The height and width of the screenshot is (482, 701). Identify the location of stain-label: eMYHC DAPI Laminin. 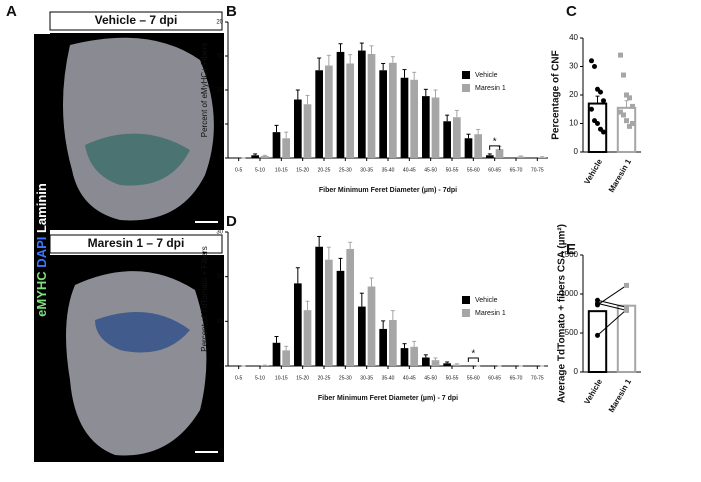
(41, 250).